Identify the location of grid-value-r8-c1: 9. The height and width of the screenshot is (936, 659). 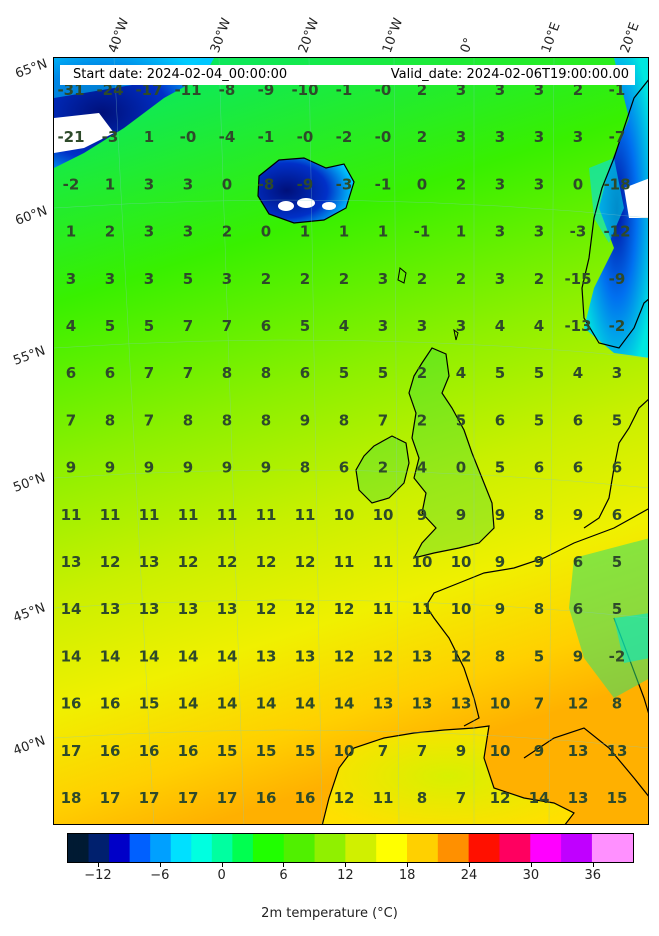
(110, 468).